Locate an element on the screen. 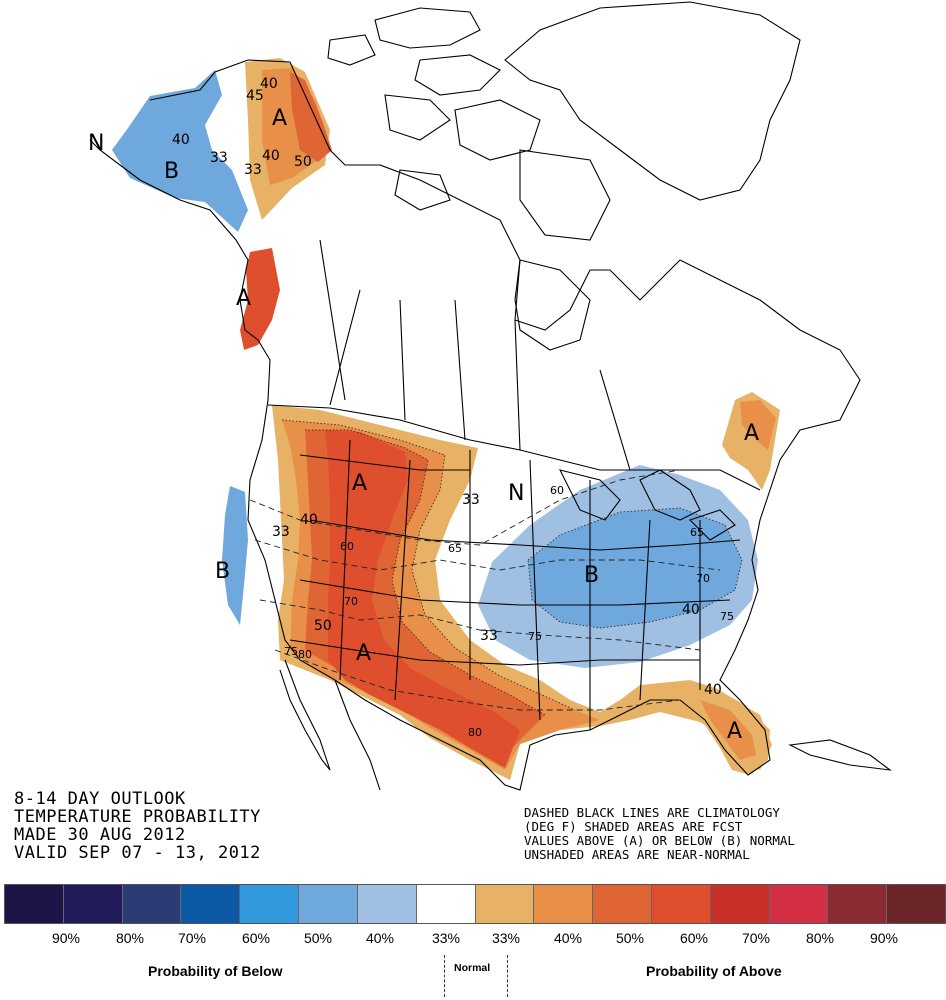 This screenshot has height=1000, width=946. below-caption: Probability of Below is located at coordinates (215, 971).